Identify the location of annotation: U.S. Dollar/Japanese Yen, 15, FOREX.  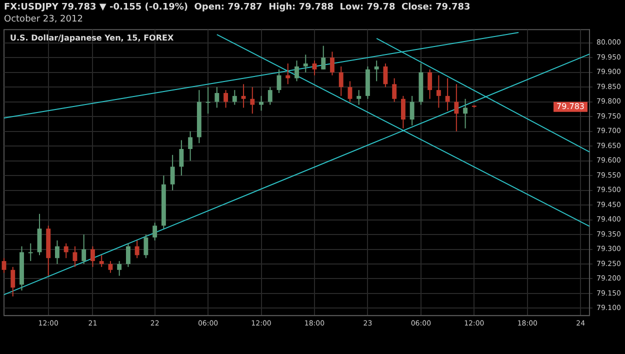
(92, 38).